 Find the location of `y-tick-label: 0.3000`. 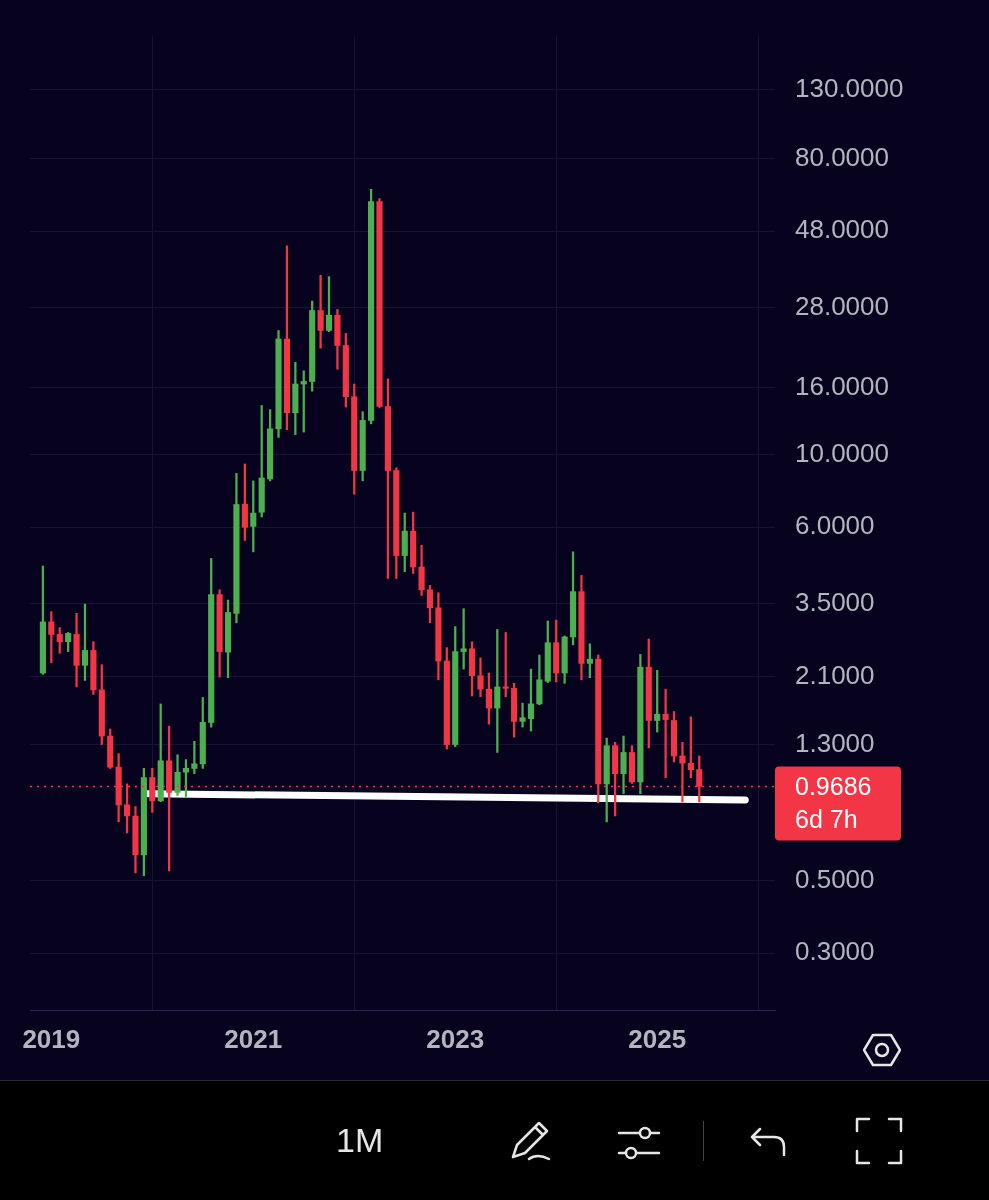

y-tick-label: 0.3000 is located at coordinates (835, 951).